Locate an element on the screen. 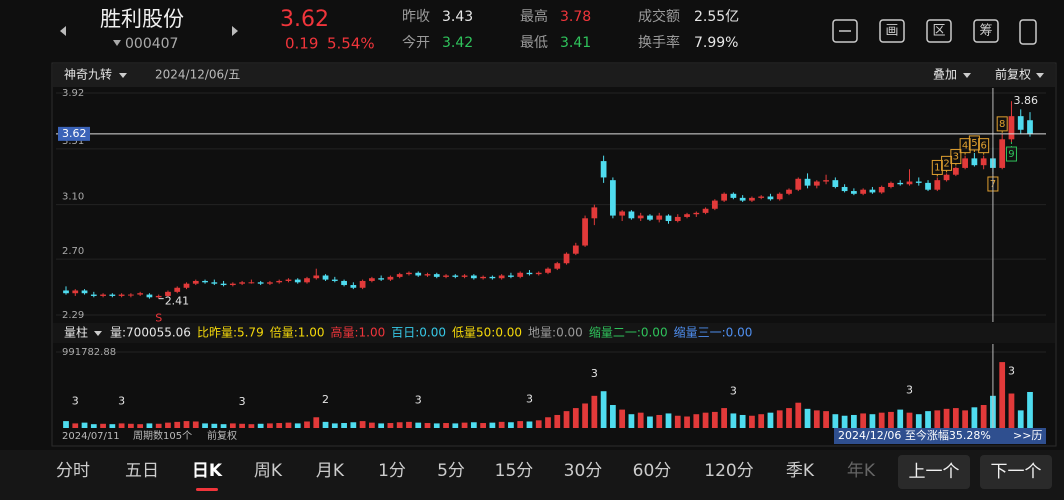 The height and width of the screenshot is (500, 1064). period-tab: 5分 is located at coordinates (451, 471).